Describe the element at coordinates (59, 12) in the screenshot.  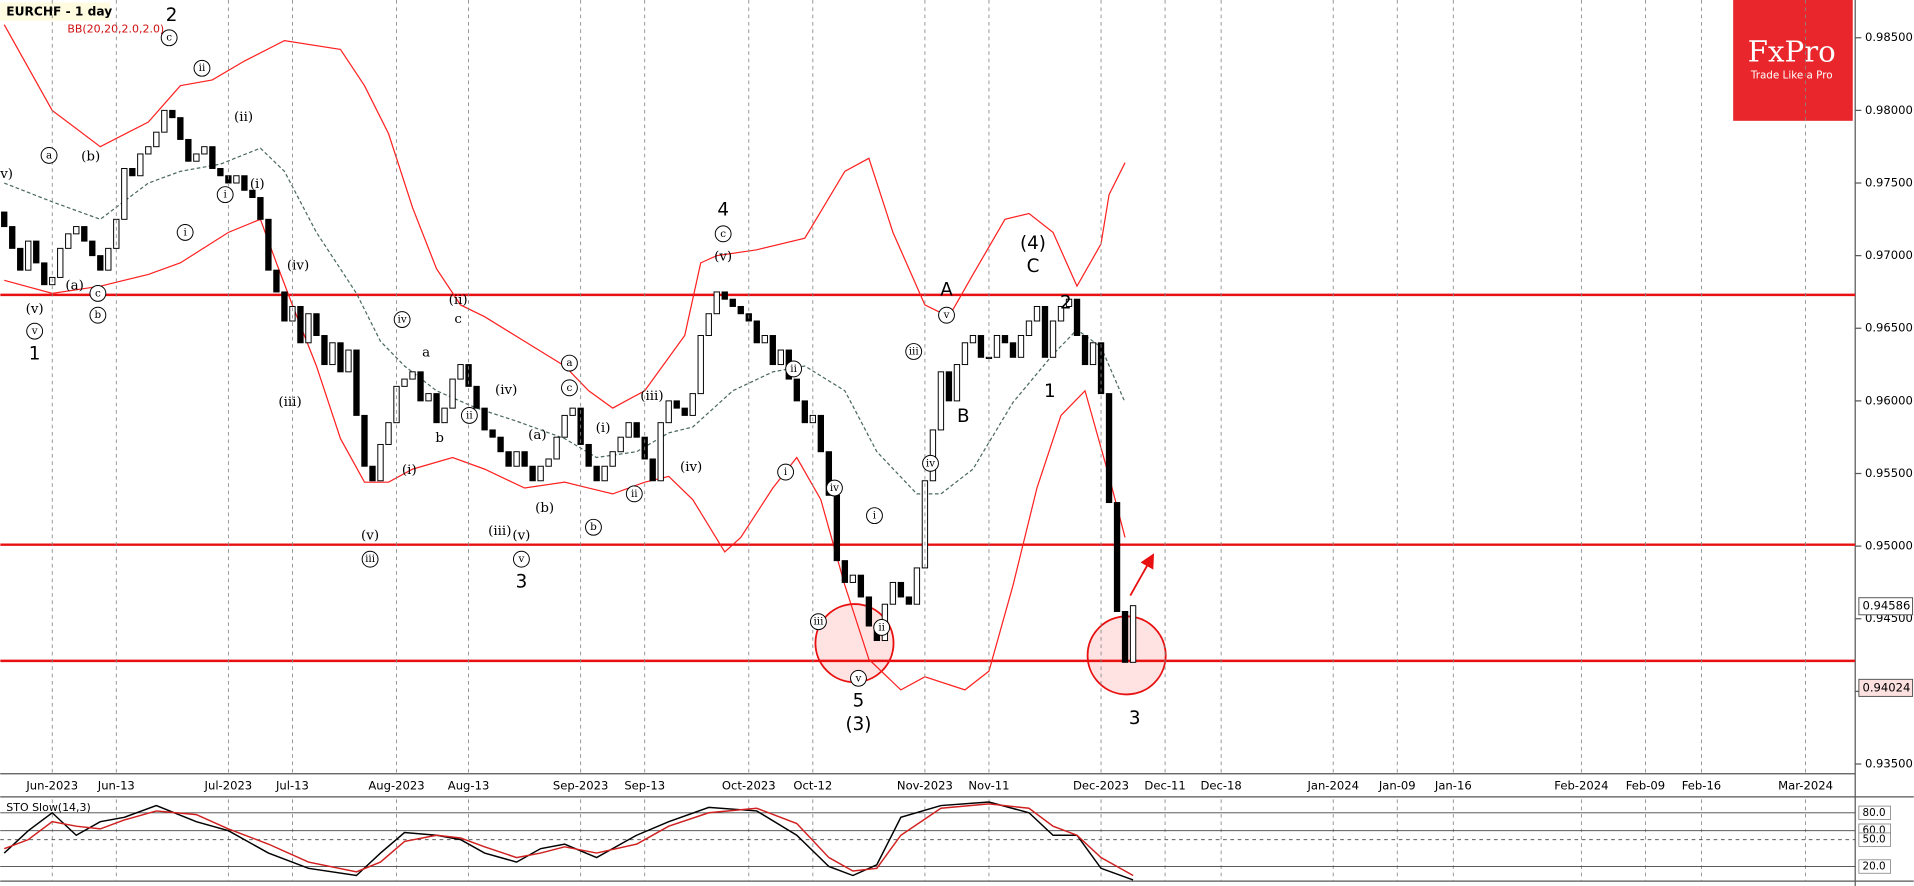
I see `chart-title: EURCHF - 1 day` at that location.